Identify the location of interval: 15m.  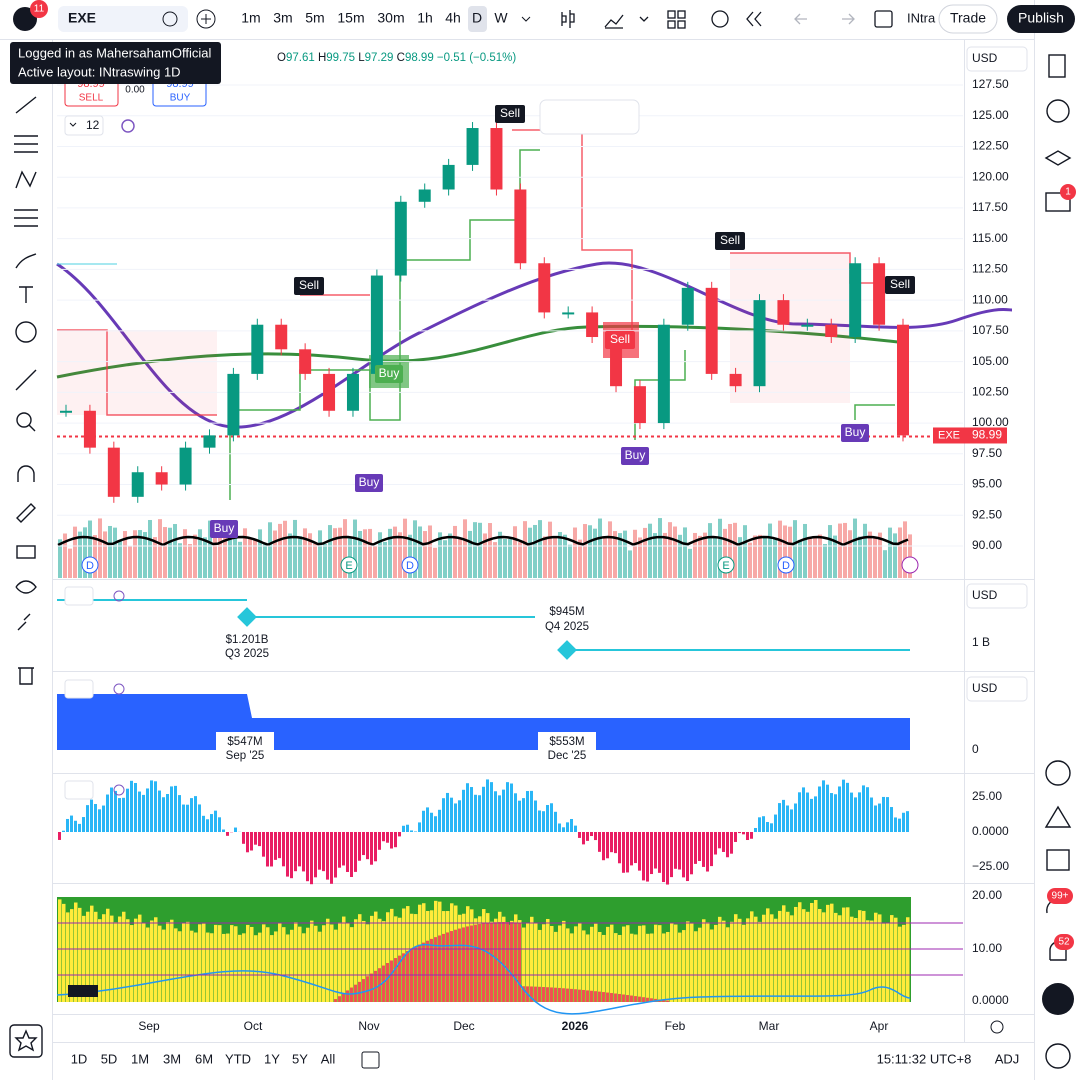
(350, 18).